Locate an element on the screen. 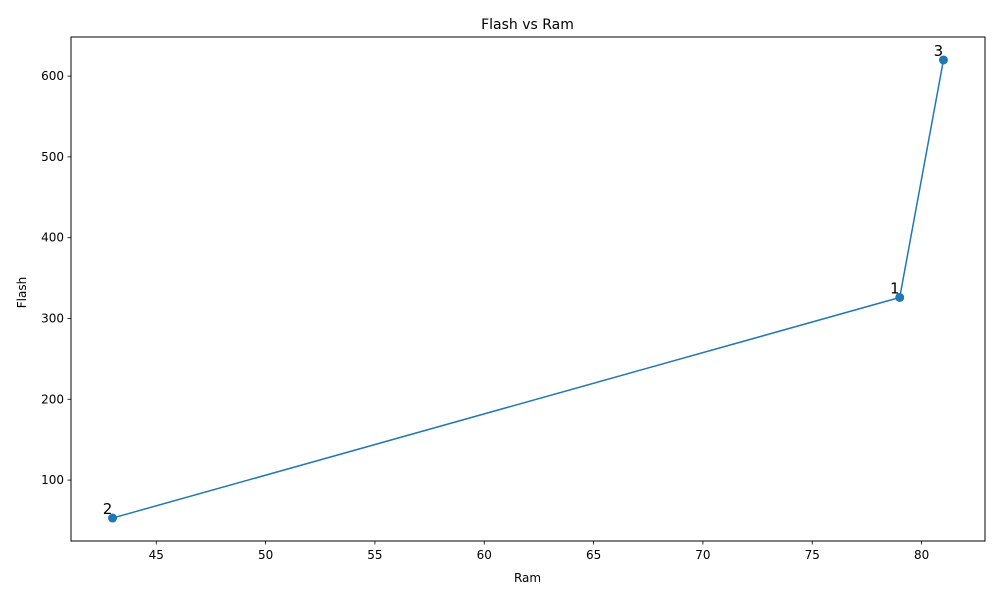 This screenshot has height=600, width=1000. point-label: 1 is located at coordinates (895, 288).